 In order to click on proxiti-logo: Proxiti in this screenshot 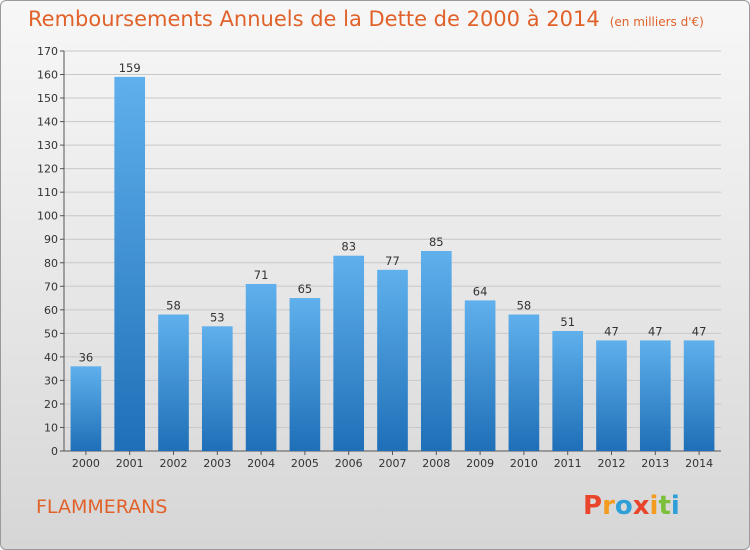, I will do `click(631, 506)`.